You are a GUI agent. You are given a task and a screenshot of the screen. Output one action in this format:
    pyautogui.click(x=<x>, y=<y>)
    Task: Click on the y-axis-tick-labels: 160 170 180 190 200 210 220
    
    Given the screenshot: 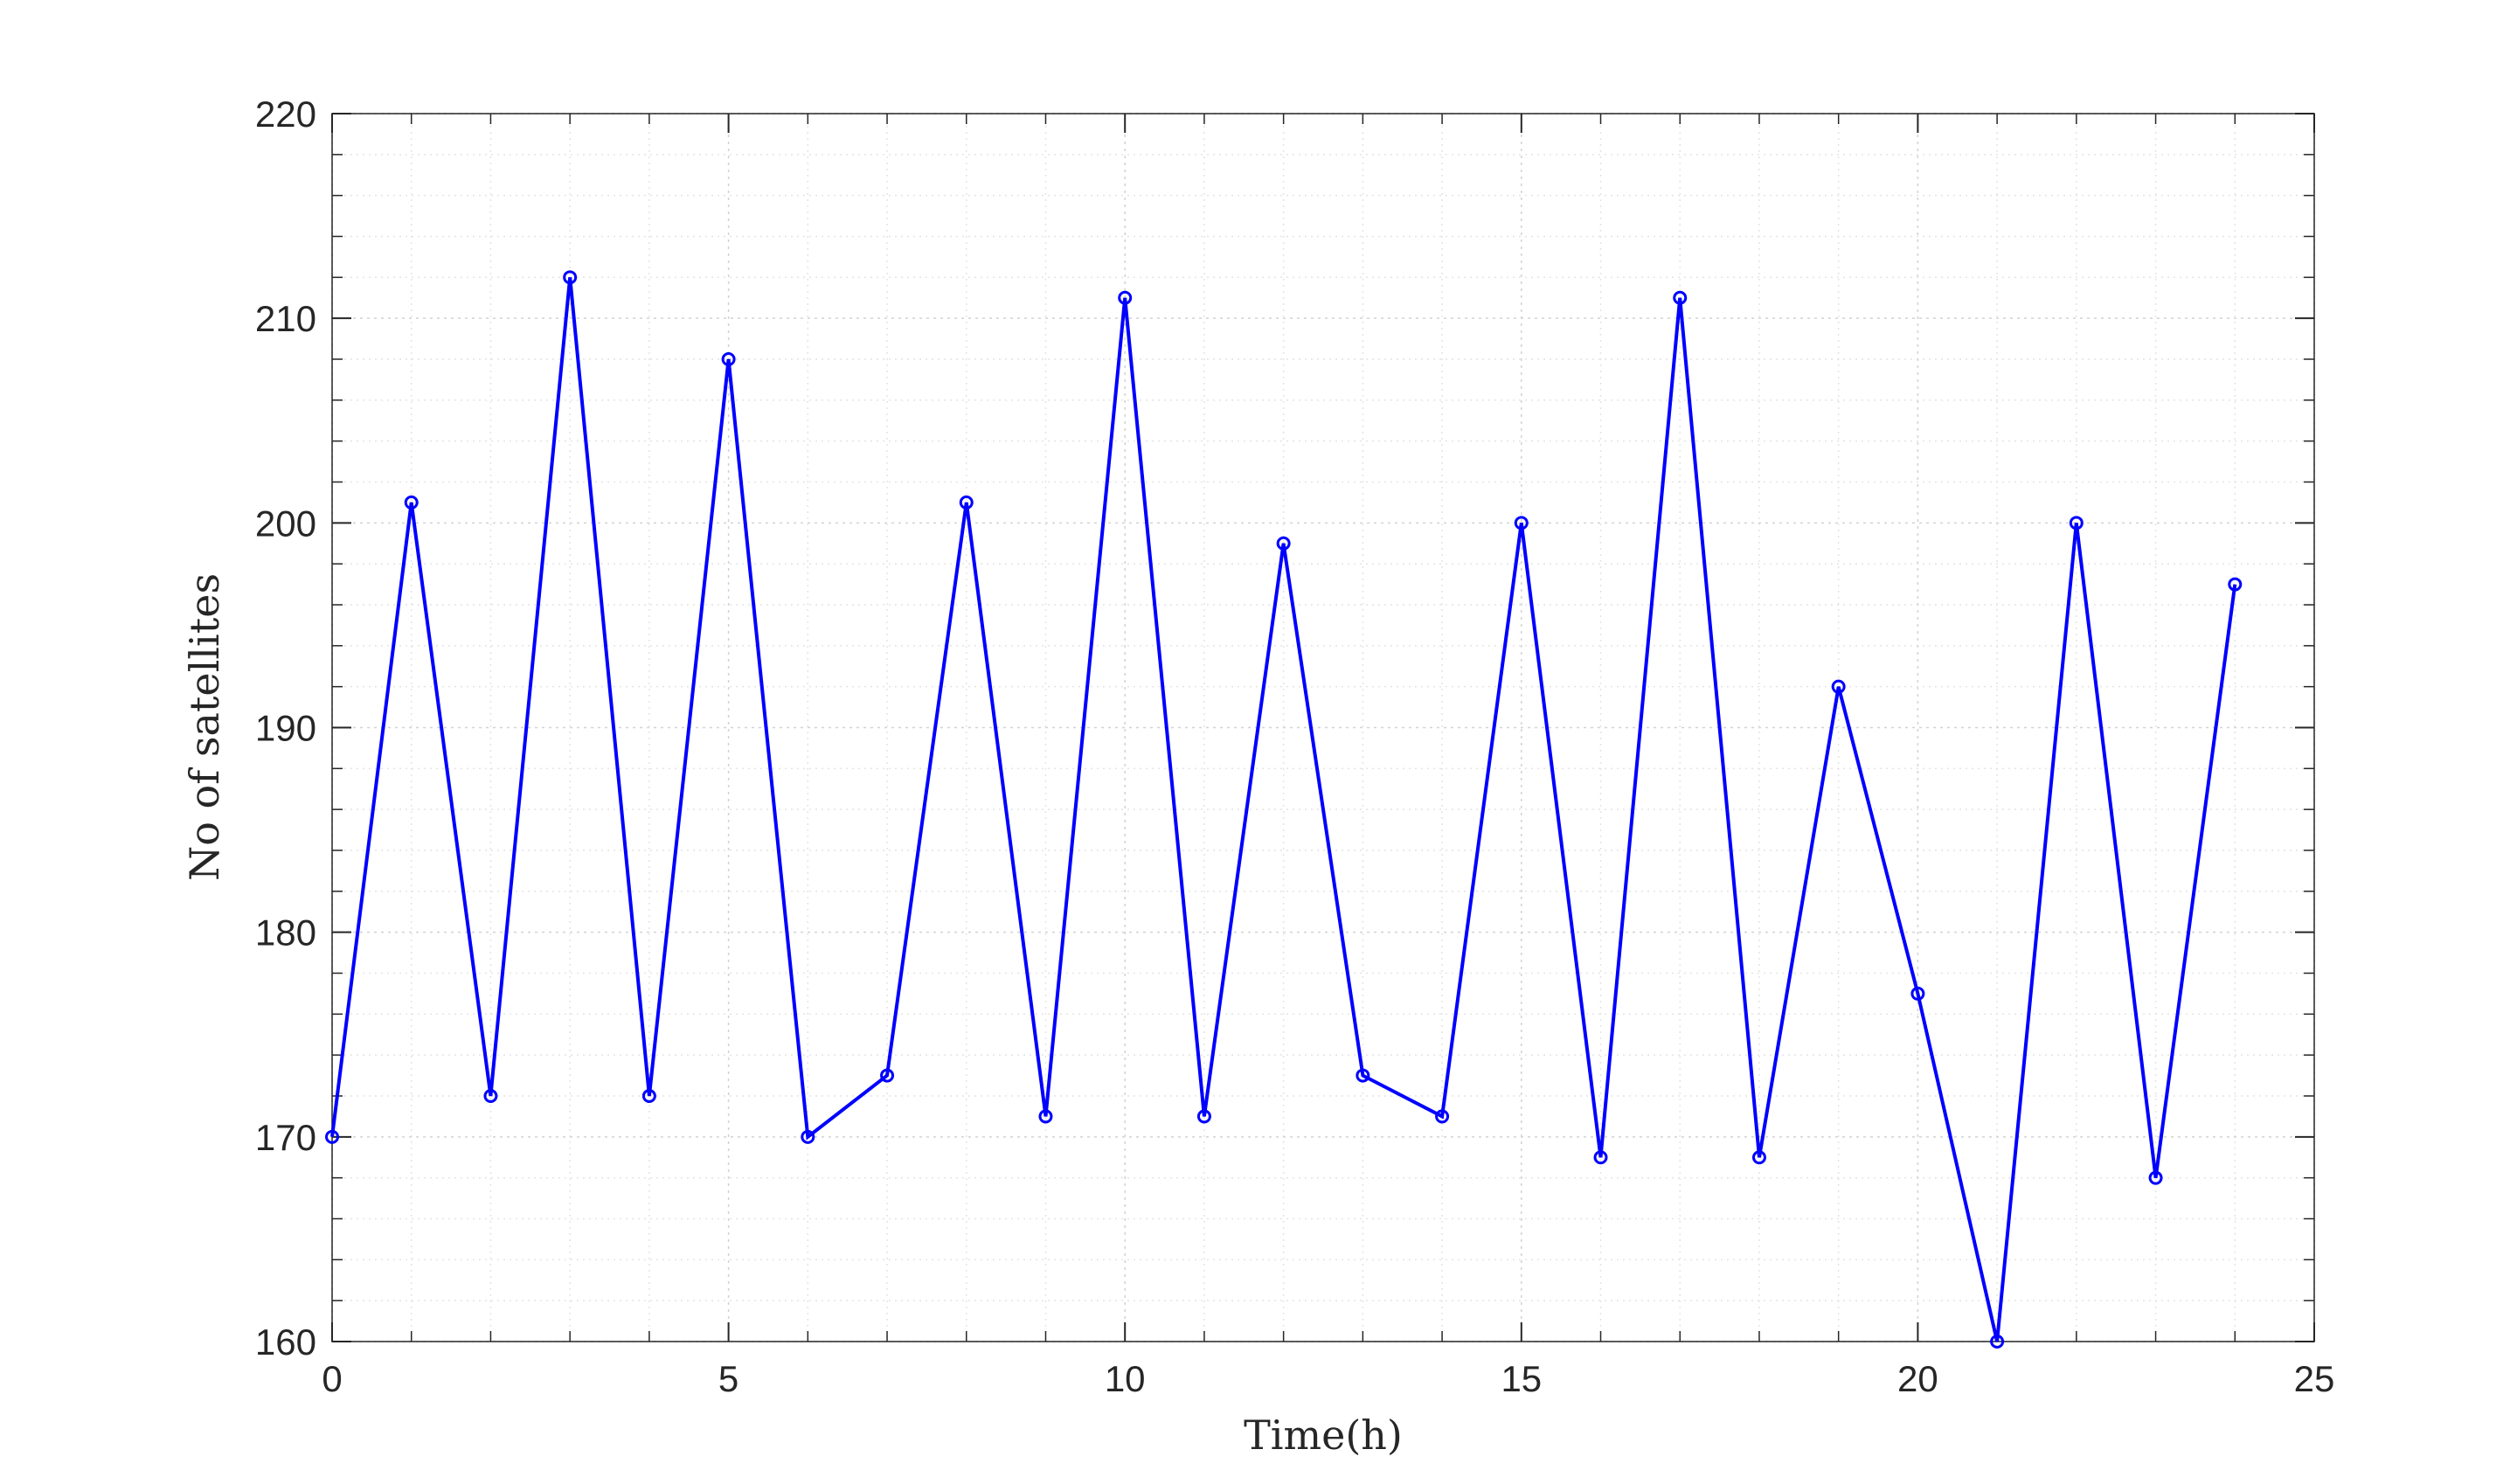 What is the action you would take?
    pyautogui.click(x=285, y=728)
    